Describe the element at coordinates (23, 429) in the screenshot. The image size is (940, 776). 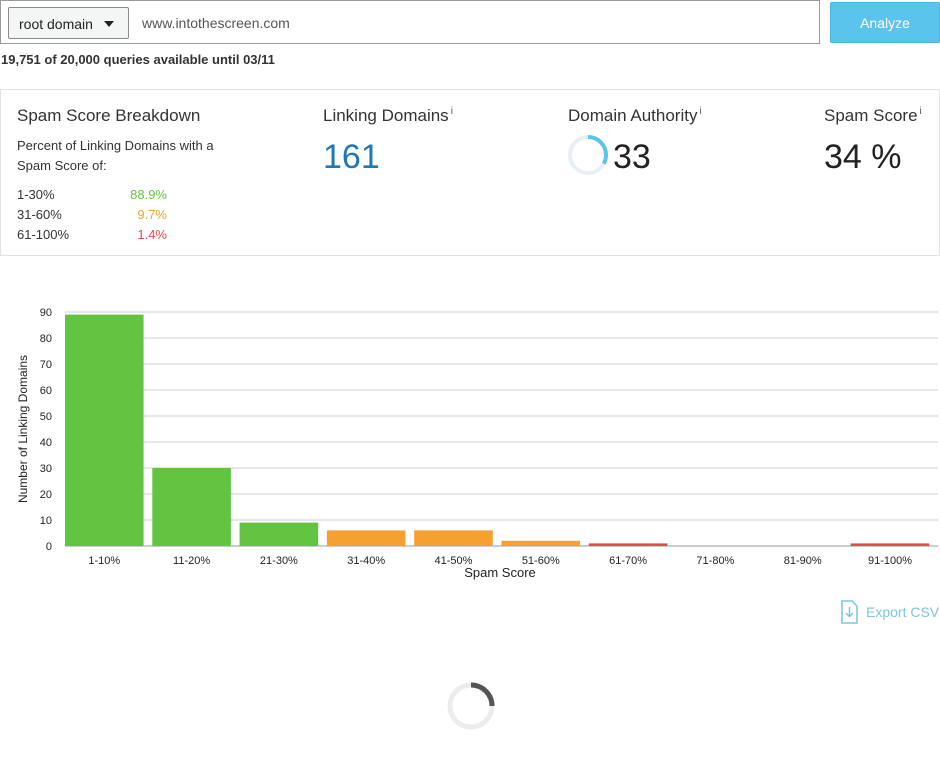
I see `y-axis-label: Number of Linking Domains` at that location.